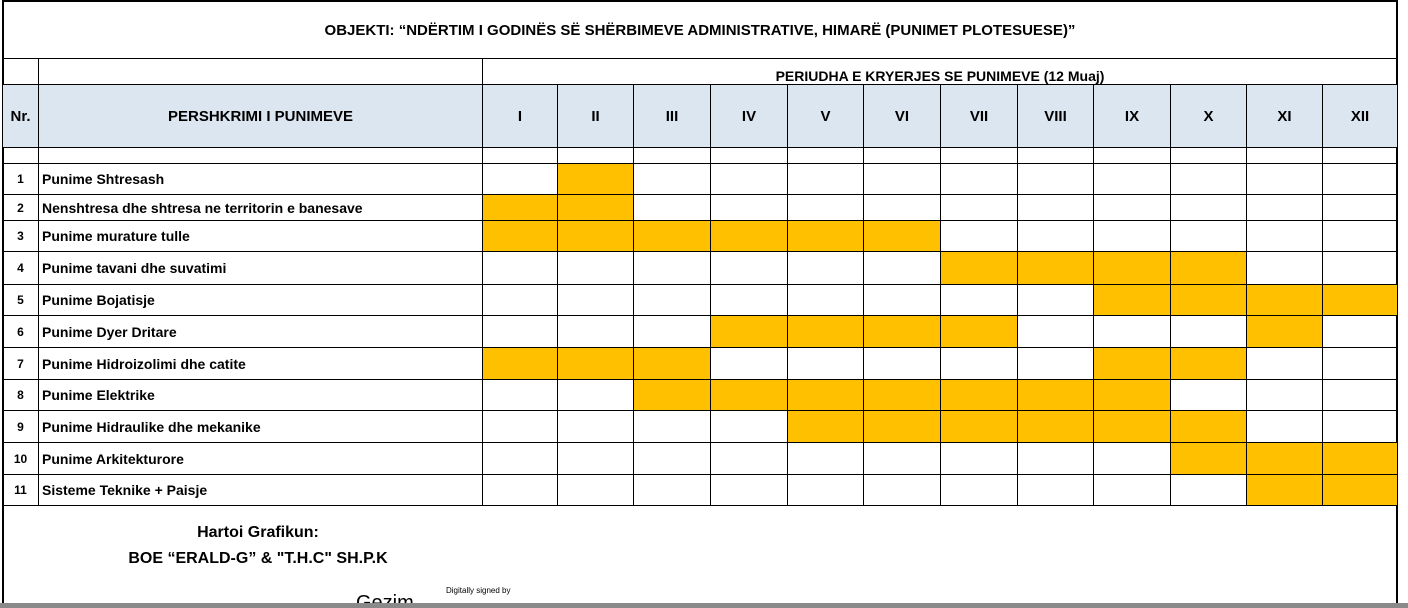 Image resolution: width=1408 pixels, height=608 pixels. Describe the element at coordinates (20, 300) in the screenshot. I see `row-number: 5` at that location.